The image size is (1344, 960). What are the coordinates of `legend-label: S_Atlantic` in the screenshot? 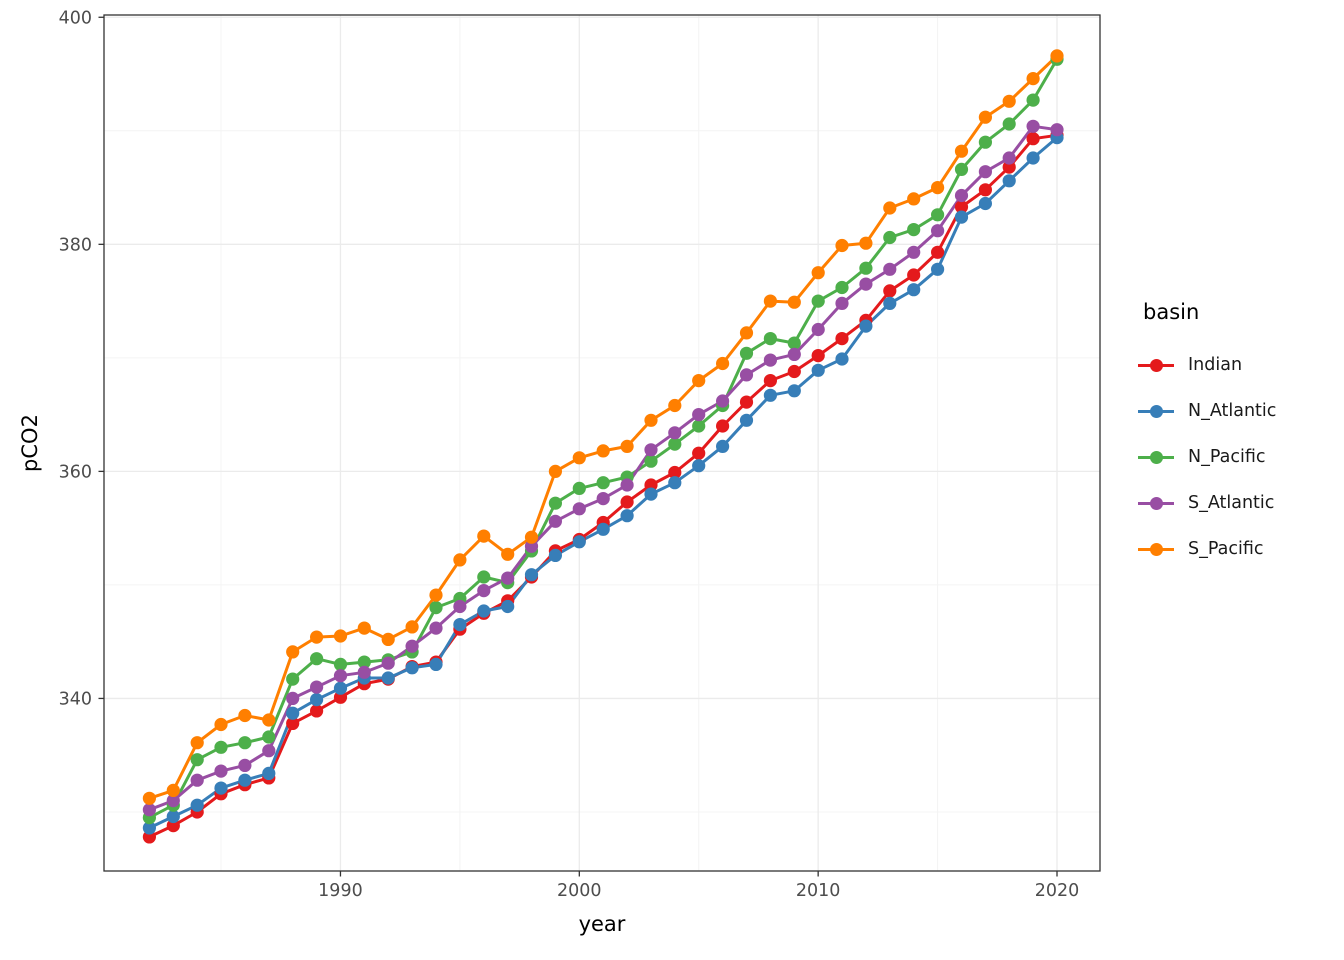 It's located at (1231, 503).